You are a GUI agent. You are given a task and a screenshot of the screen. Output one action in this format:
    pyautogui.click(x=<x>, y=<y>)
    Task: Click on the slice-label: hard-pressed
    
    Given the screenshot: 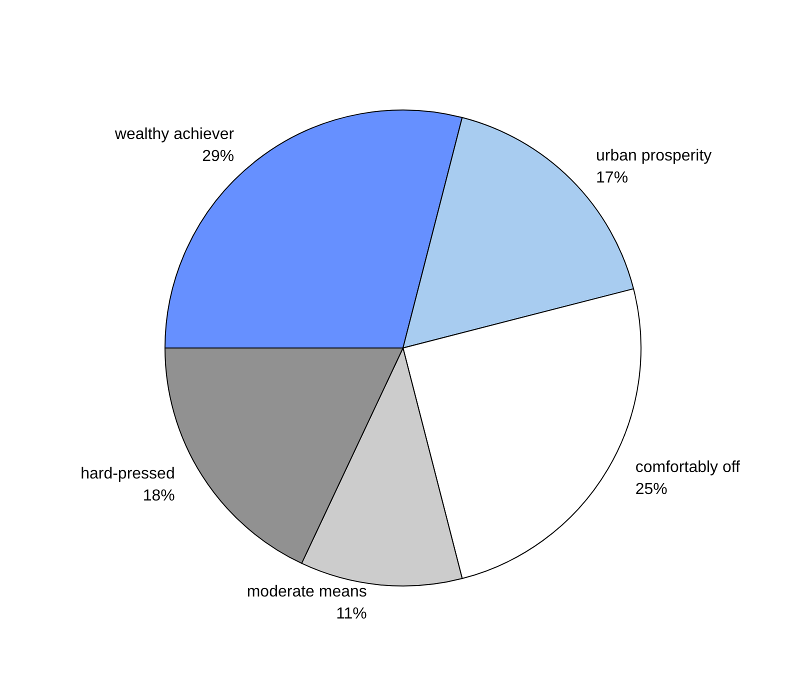 What is the action you would take?
    pyautogui.click(x=127, y=474)
    